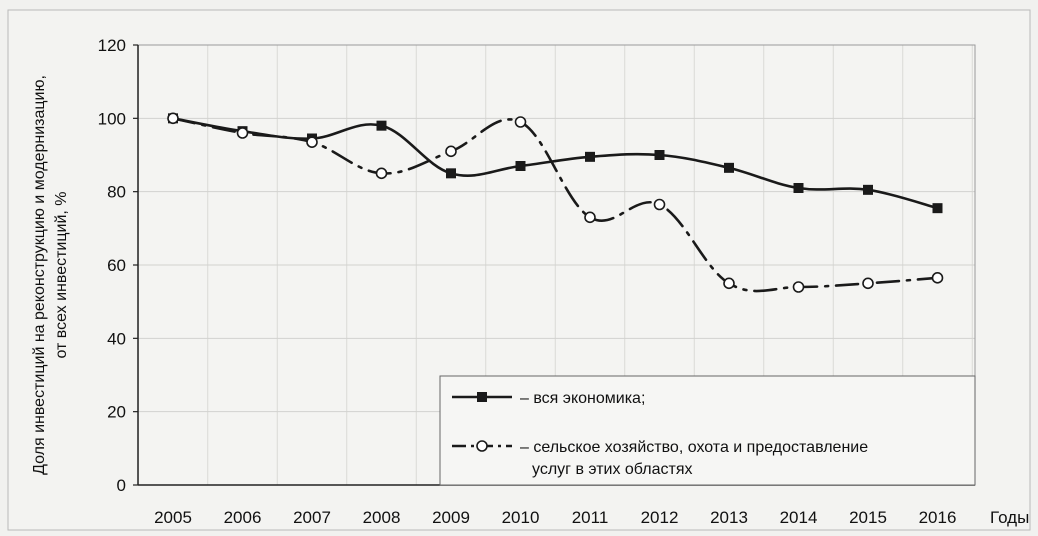 The height and width of the screenshot is (536, 1038). What do you see at coordinates (612, 469) in the screenshot?
I see `legend-label-1-line2: услуг в этих областях` at bounding box center [612, 469].